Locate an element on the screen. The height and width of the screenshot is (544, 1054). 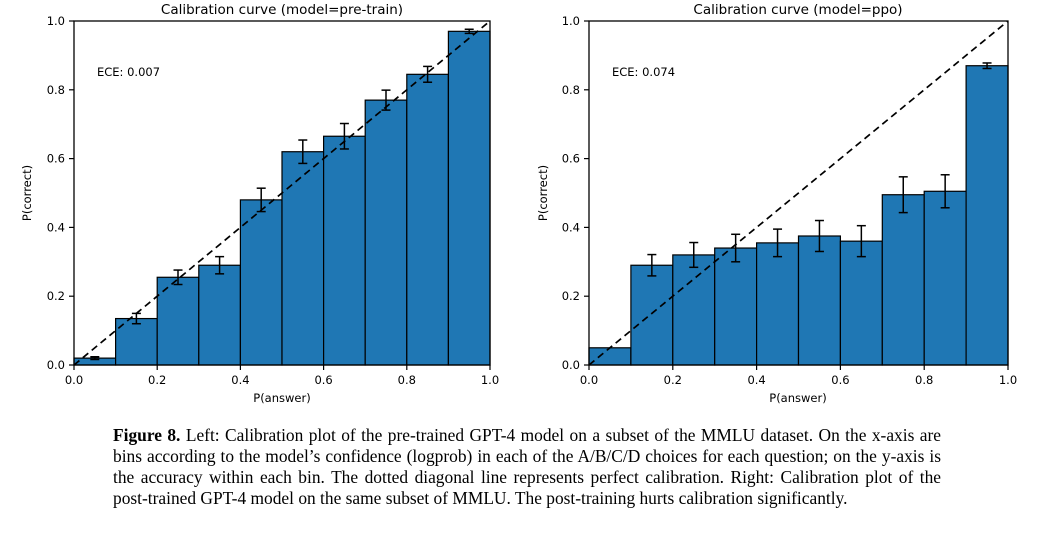
ece-annotation-pretrain: ECE: 0.007 is located at coordinates (128, 72).